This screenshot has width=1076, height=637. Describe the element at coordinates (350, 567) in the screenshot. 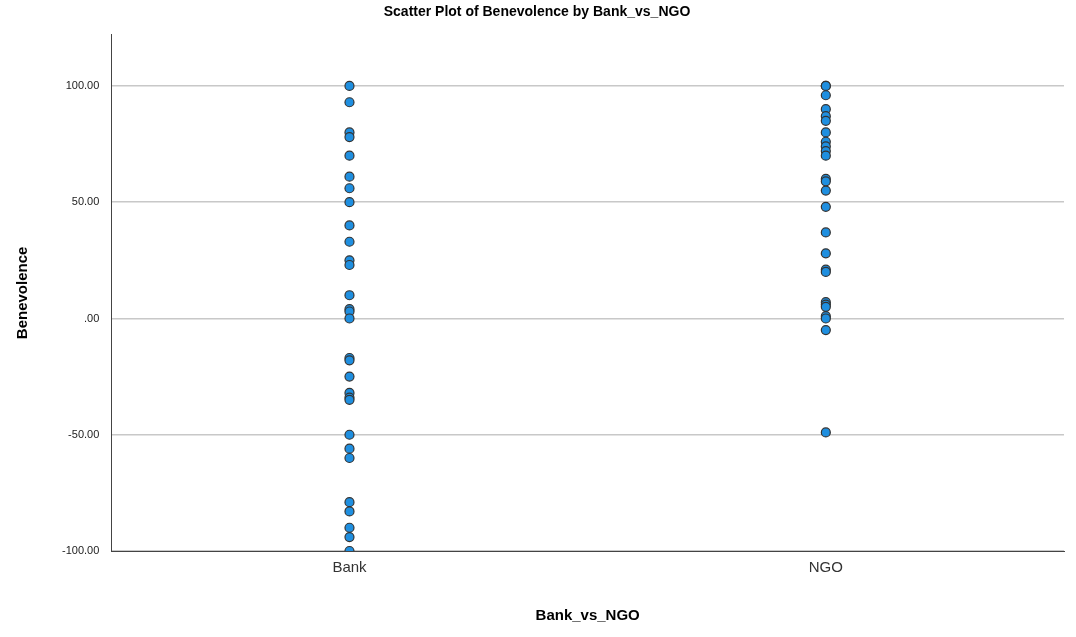

I see `x-tick-label: Bank` at that location.